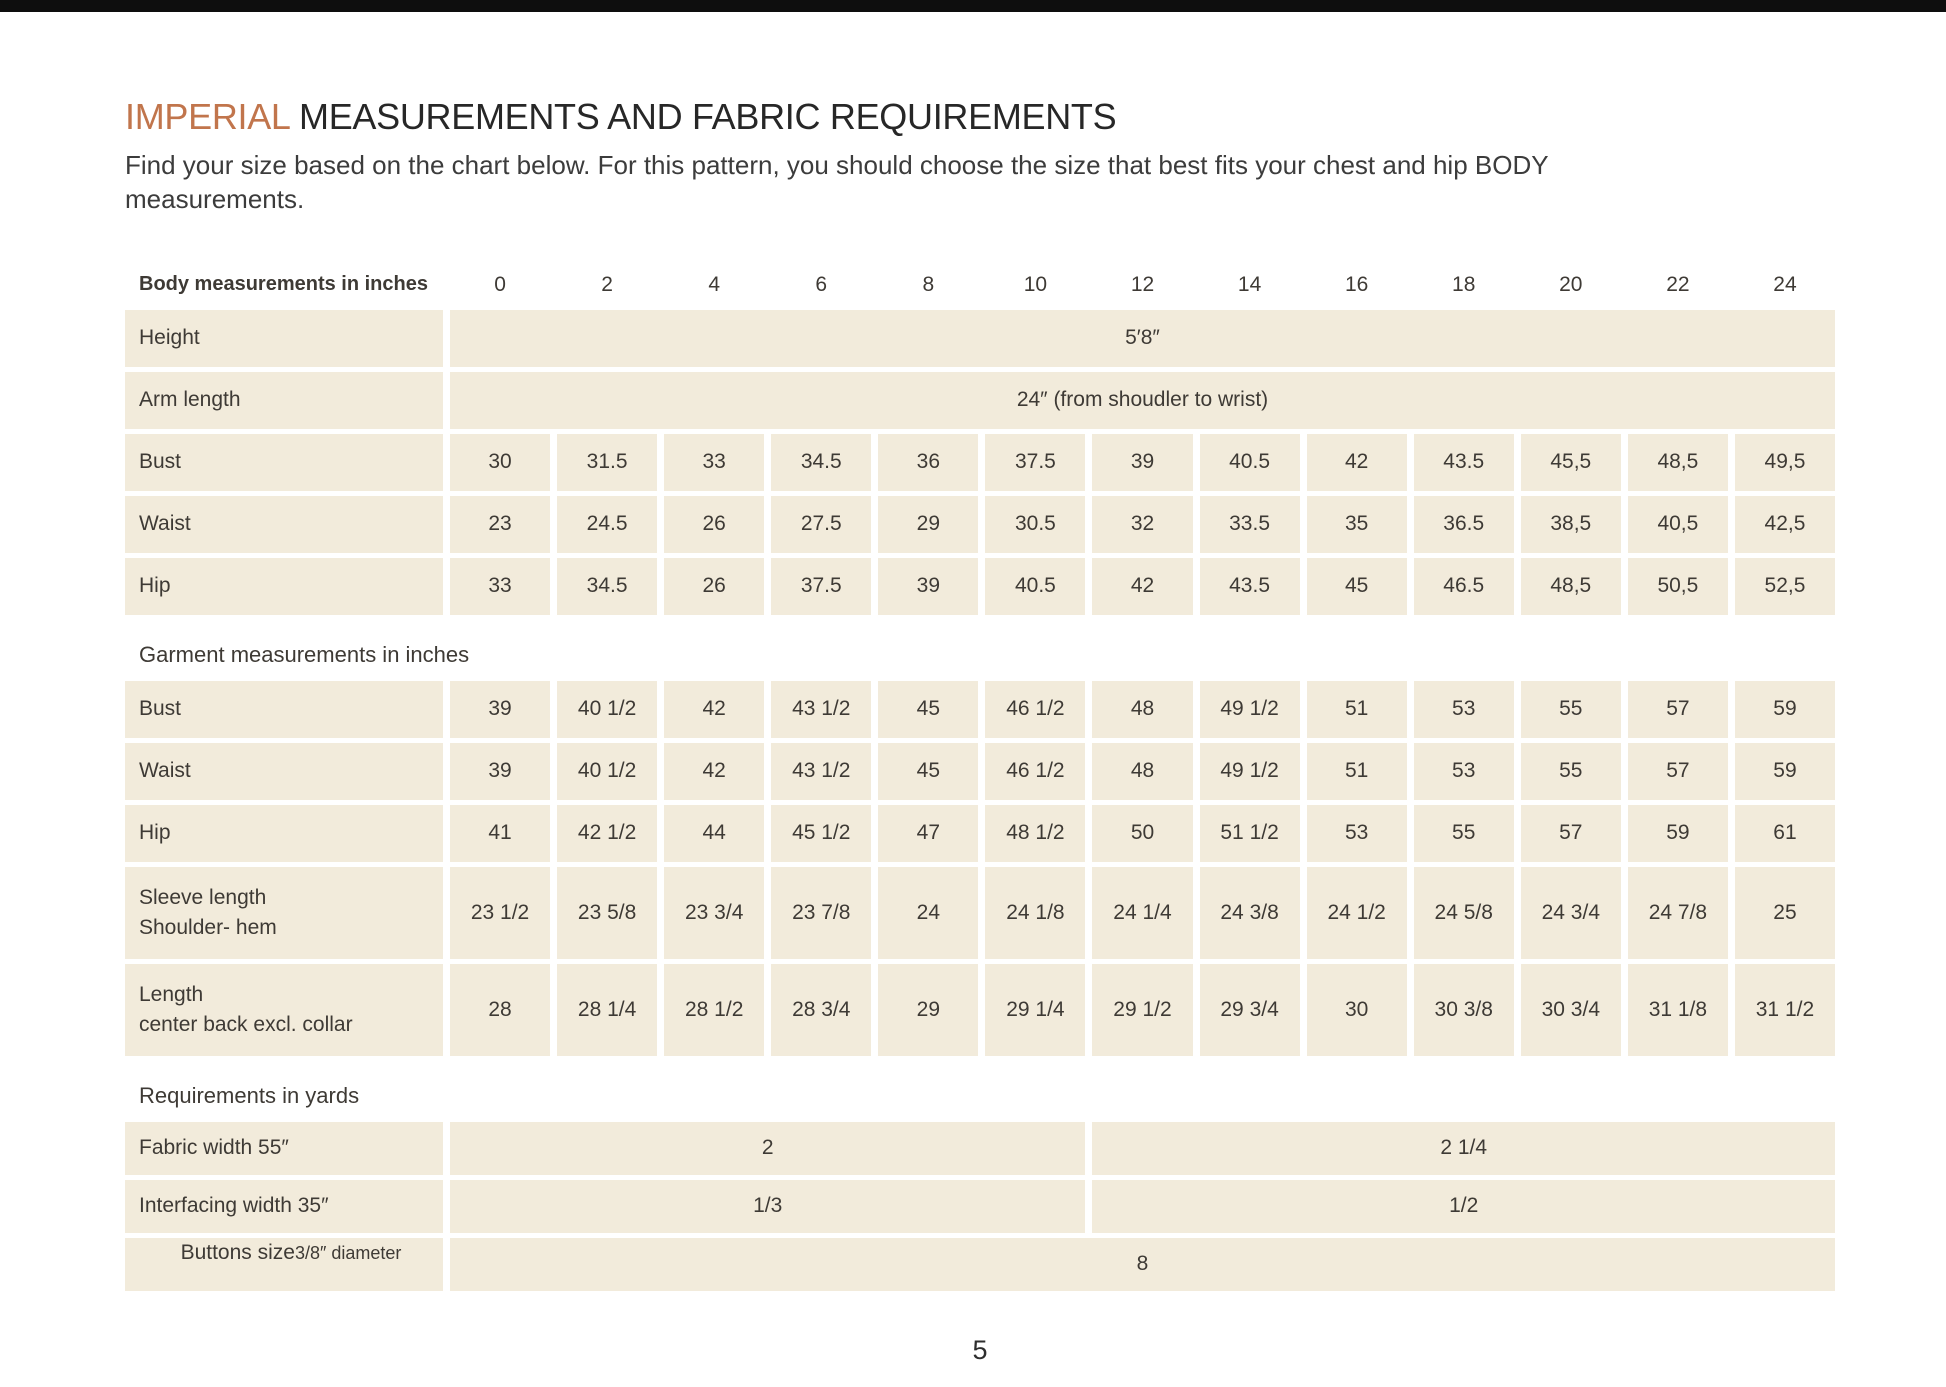 This screenshot has height=1387, width=1946. Describe the element at coordinates (500, 524) in the screenshot. I see `value-cell: 23` at that location.